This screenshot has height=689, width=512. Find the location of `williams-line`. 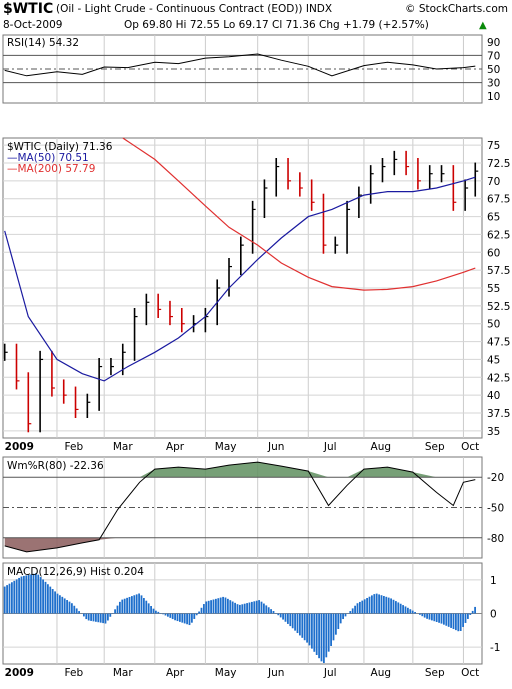

williams-line is located at coordinates (240, 507).